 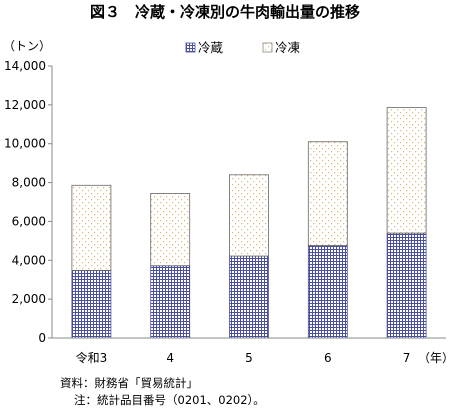 I want to click on y-tick-label: 4,000, so click(x=29, y=260).